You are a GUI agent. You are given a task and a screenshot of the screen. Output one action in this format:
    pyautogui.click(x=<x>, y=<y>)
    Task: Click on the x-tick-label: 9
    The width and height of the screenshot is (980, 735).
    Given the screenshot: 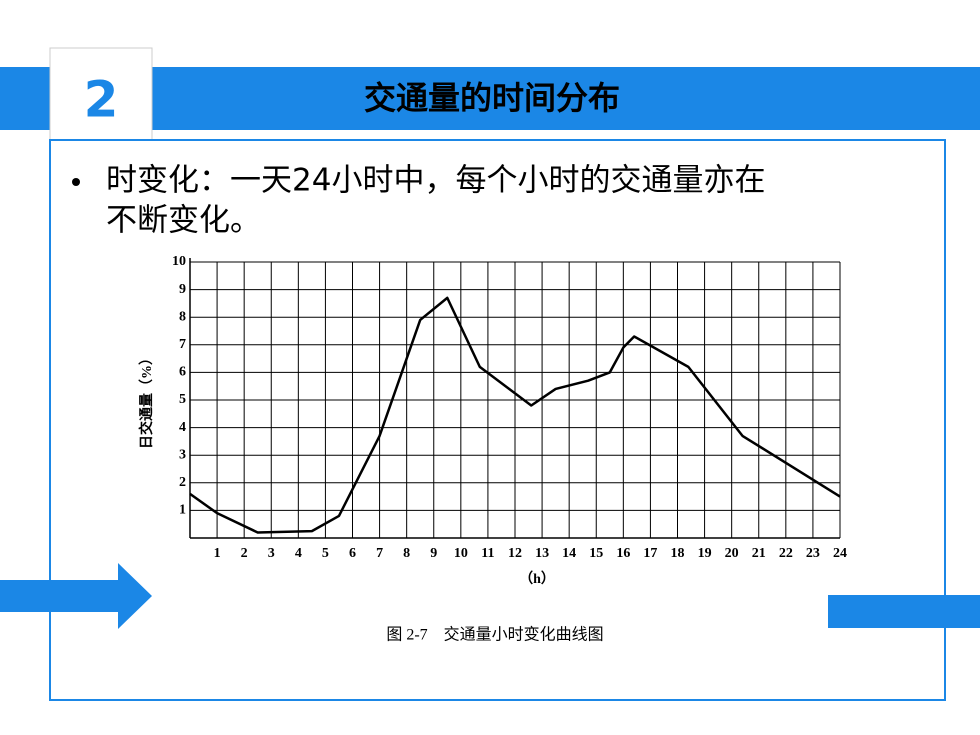 What is the action you would take?
    pyautogui.click(x=433, y=553)
    